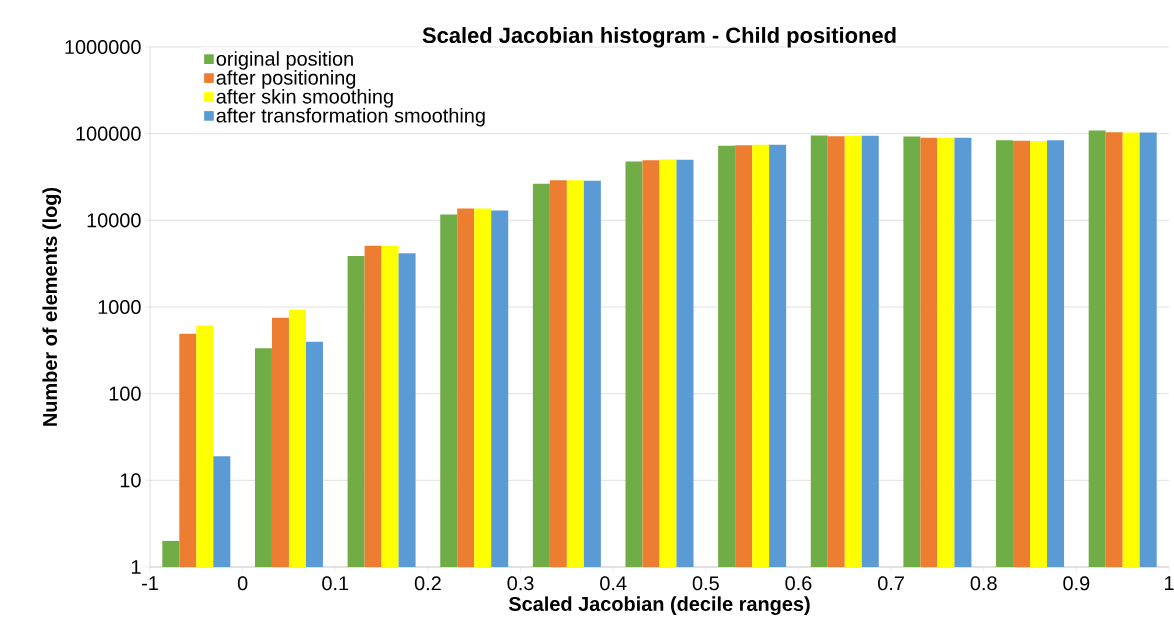  Describe the element at coordinates (798, 583) in the screenshot. I see `text: 0.6` at that location.